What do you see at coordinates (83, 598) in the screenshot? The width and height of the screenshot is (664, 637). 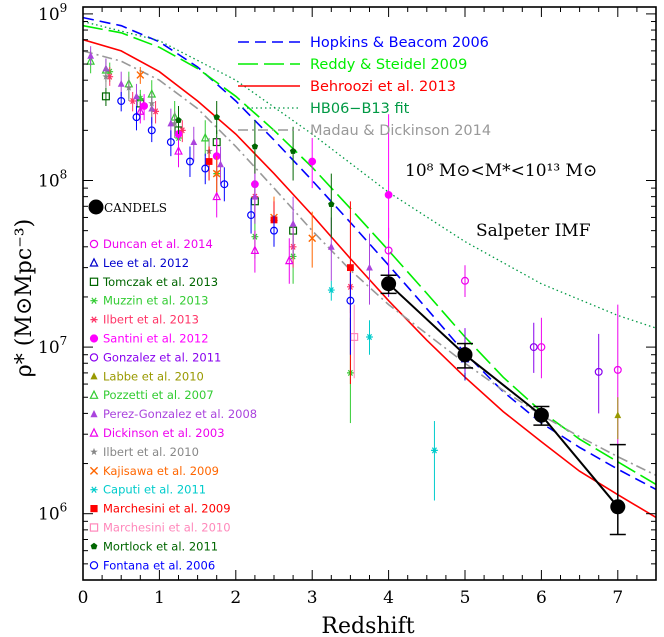 I see `x-tick-label: 0` at bounding box center [83, 598].